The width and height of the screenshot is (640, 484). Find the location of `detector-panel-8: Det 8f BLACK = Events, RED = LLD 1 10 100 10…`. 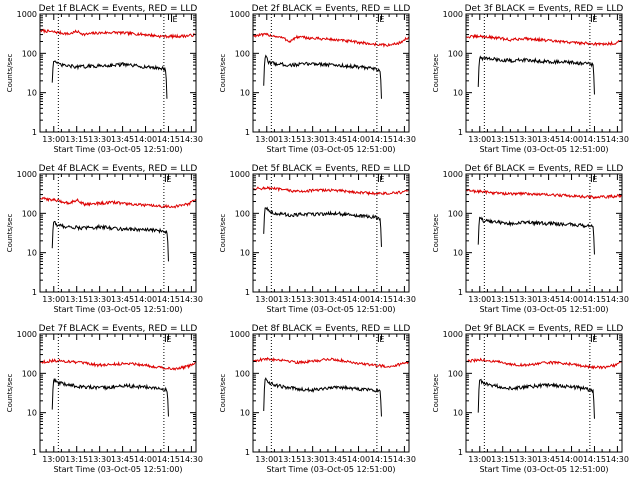

detector-panel-8: Det 8f BLACK = Events, RED = LLD 1 10 100 10… is located at coordinates (317, 399).